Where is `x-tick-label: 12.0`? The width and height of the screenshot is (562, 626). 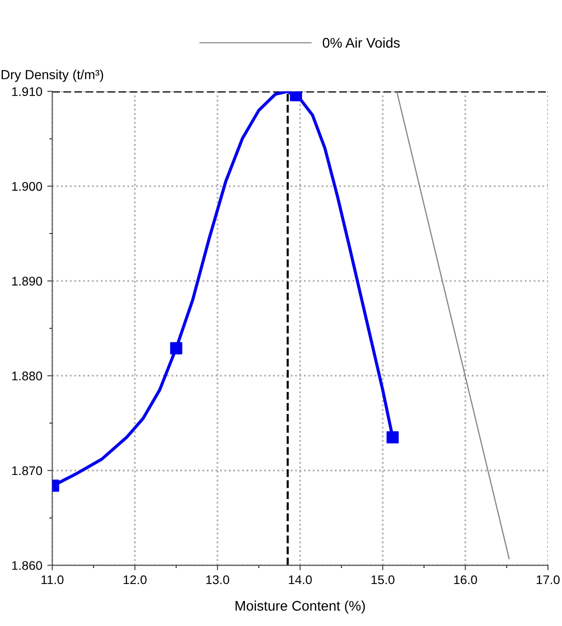
x-tick-label: 12.0 is located at coordinates (135, 579).